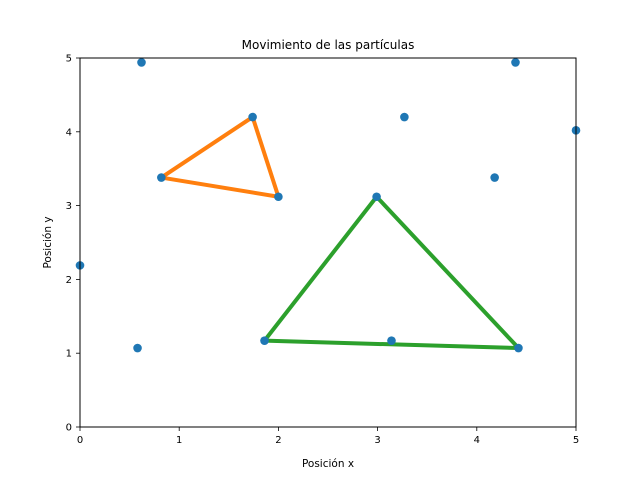 The height and width of the screenshot is (480, 640). What do you see at coordinates (328, 464) in the screenshot?
I see `x-axis-label: Posición x` at bounding box center [328, 464].